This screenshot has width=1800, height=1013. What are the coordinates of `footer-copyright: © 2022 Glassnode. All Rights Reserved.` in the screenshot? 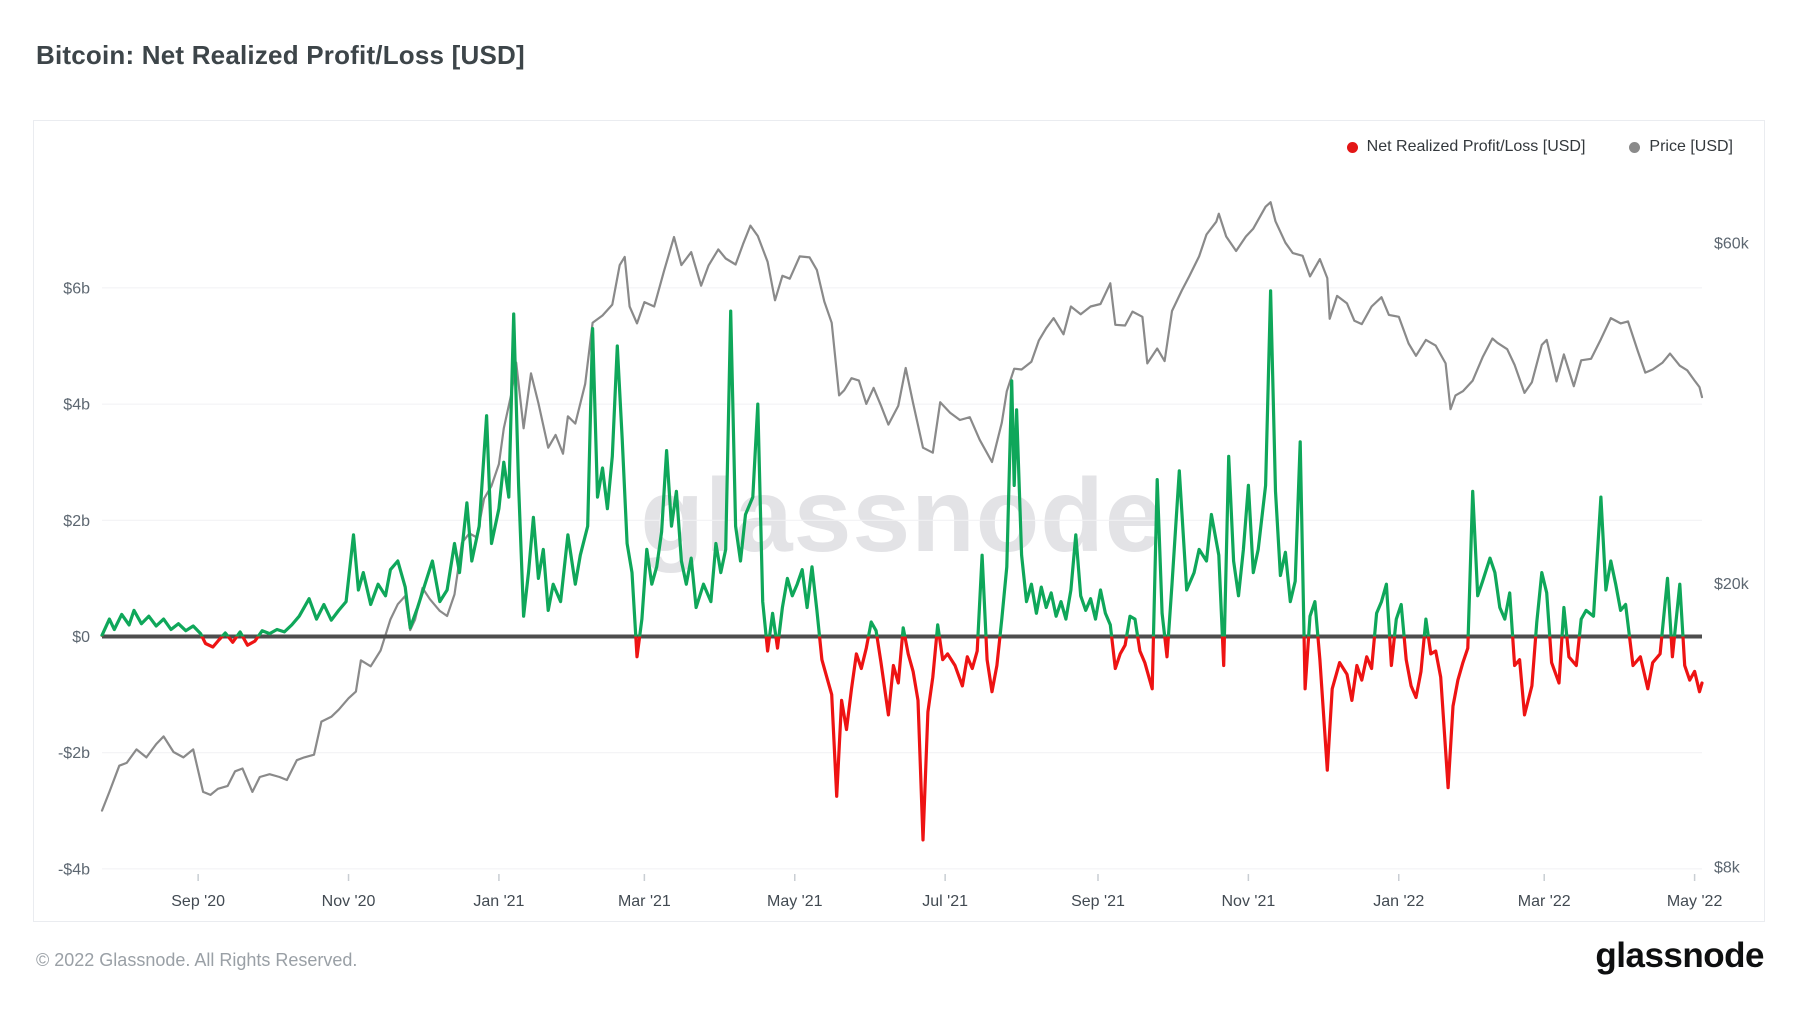 It's located at (197, 960).